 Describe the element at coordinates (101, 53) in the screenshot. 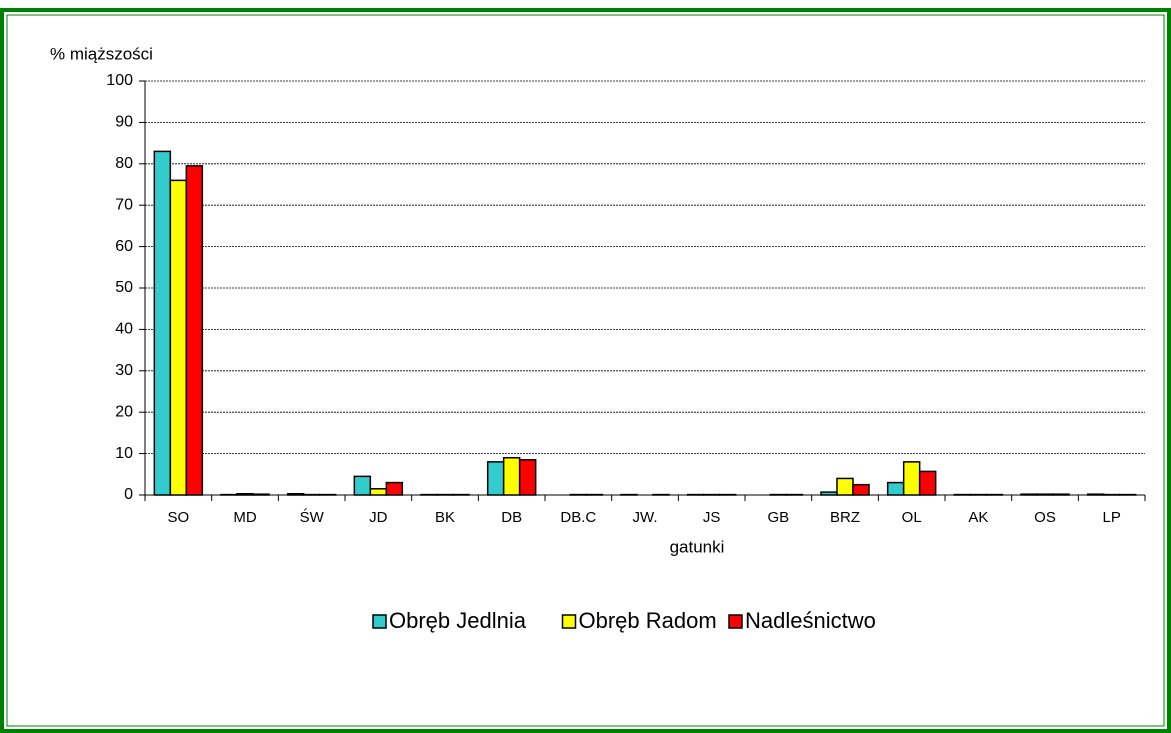

I see `y-axis-label: % miąższości` at that location.